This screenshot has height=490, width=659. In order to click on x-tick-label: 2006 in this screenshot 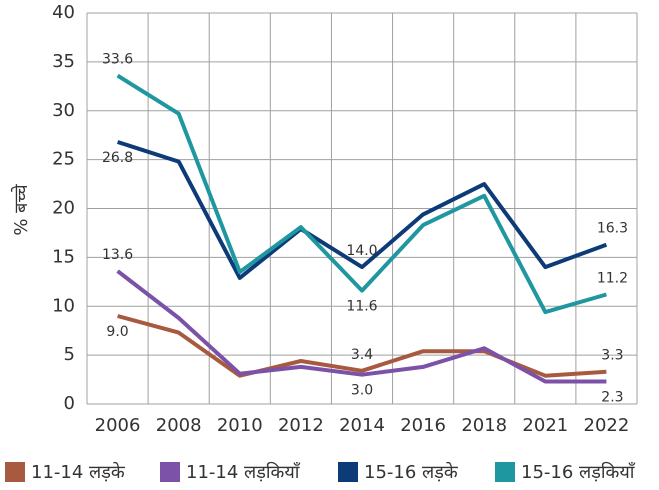, I will do `click(118, 425)`.